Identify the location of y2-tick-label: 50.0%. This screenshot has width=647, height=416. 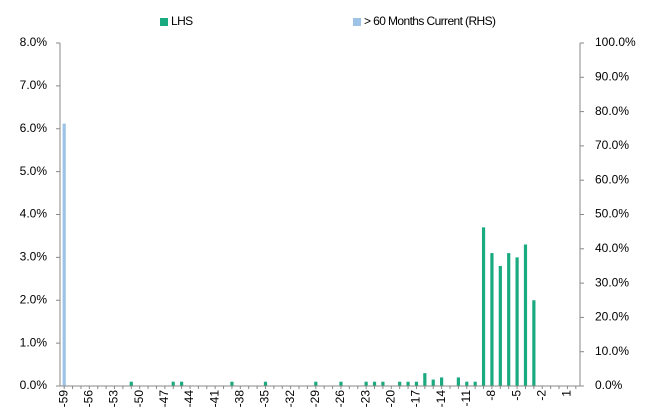
(612, 214).